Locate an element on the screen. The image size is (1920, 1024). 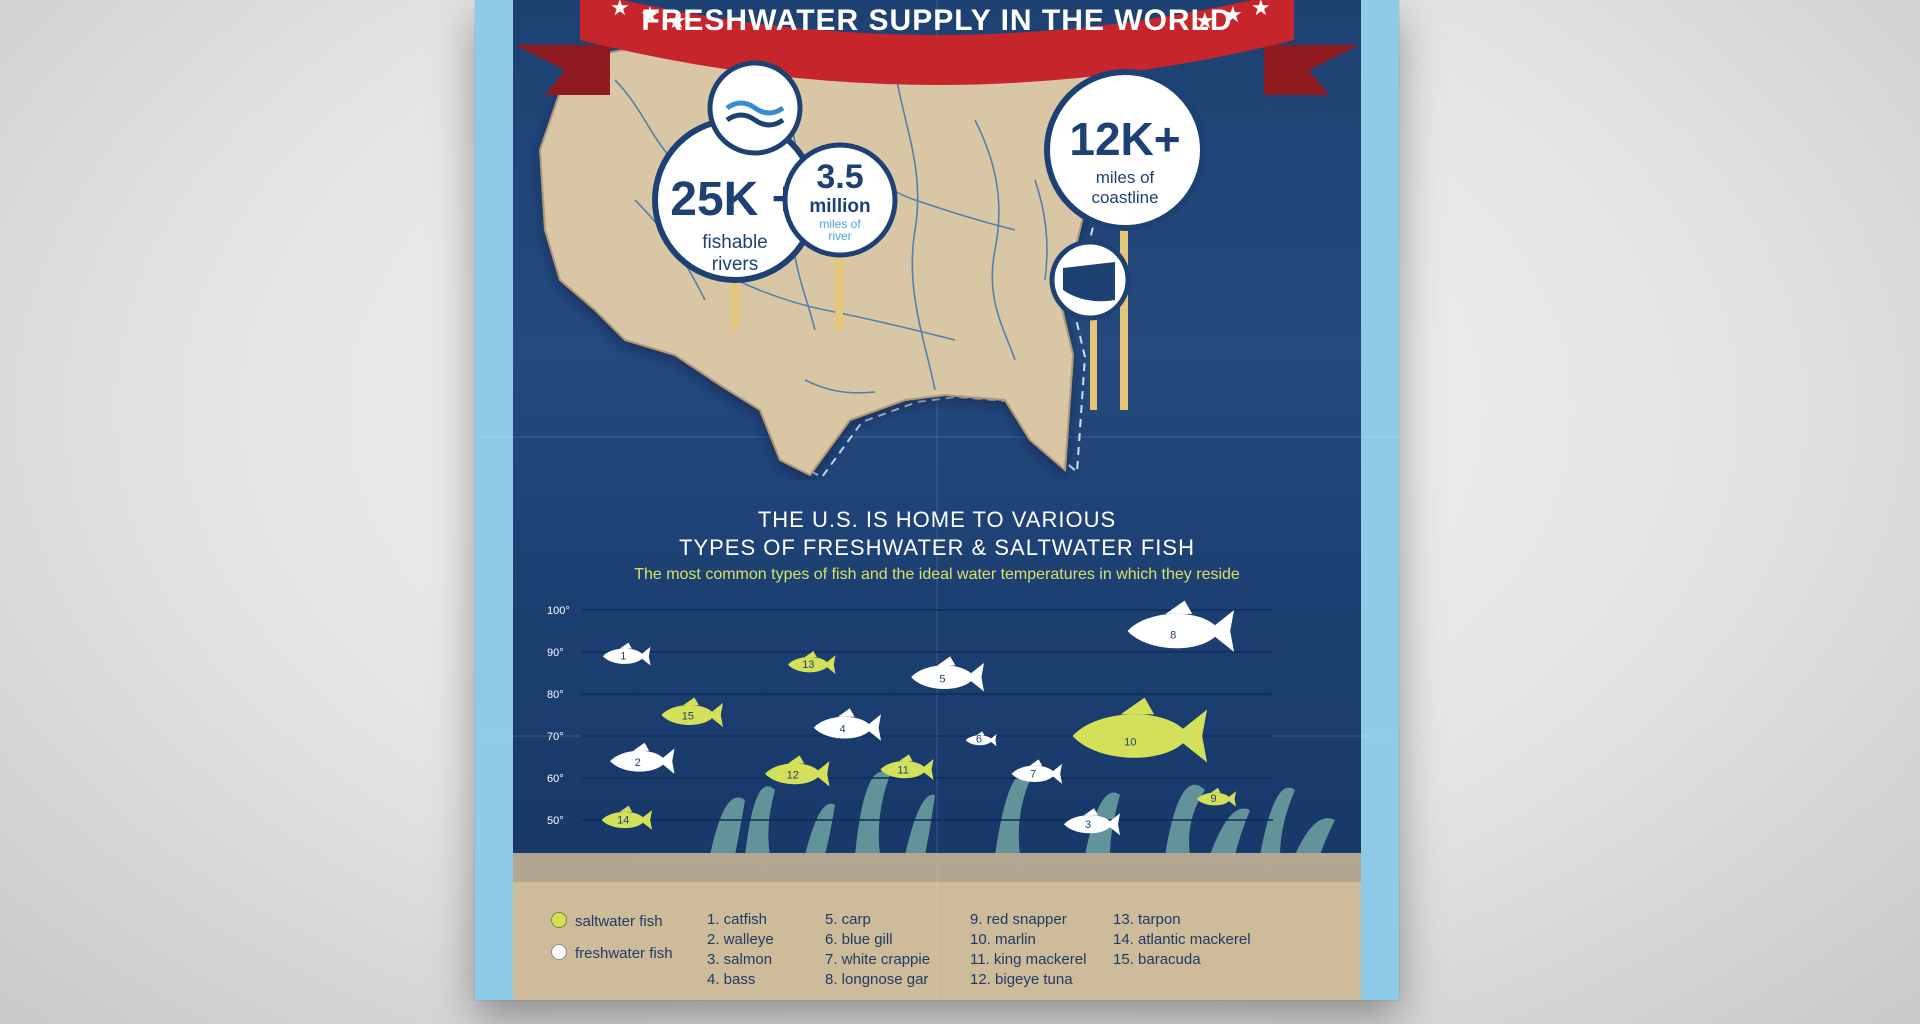
fish-mark-13: 13 is located at coordinates (811, 662).